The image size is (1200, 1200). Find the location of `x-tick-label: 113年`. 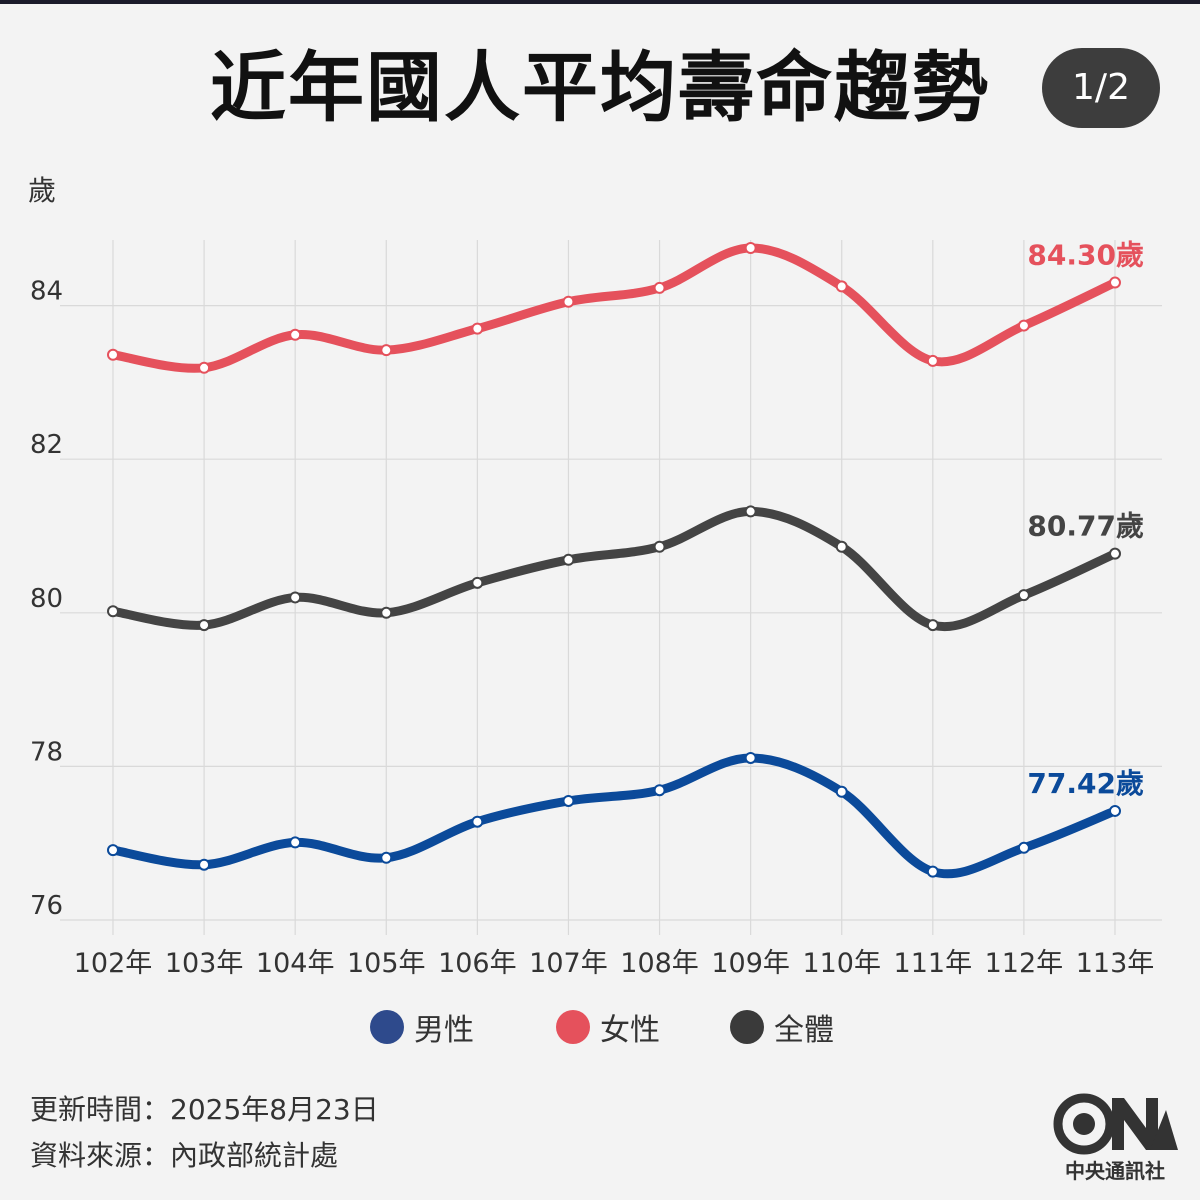

x-tick-label: 113年 is located at coordinates (1115, 963).